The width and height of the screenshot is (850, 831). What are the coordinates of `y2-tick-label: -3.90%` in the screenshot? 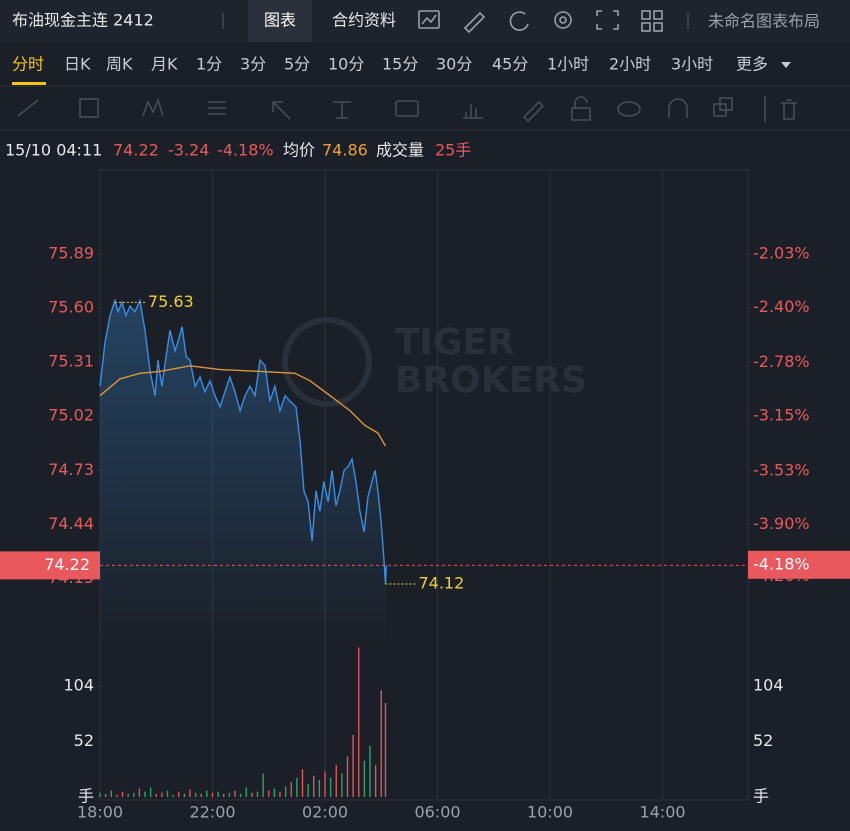 It's located at (781, 523).